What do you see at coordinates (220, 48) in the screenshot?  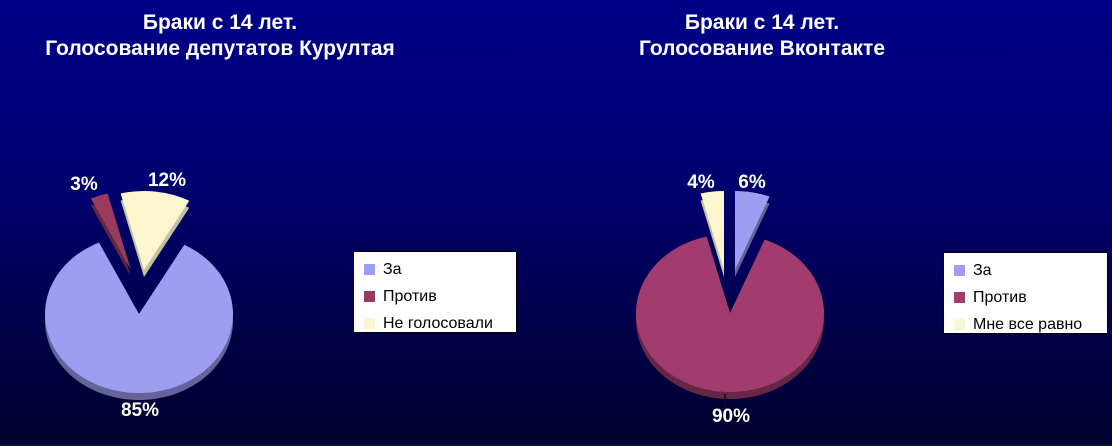 I see `chart-title-line2: Голосование депутатов Курултая` at bounding box center [220, 48].